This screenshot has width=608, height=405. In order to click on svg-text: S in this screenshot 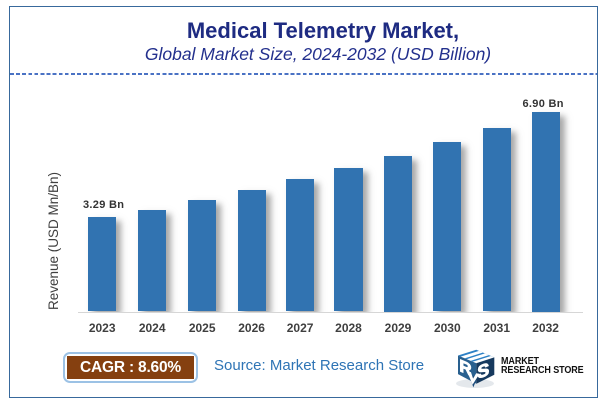, I will do `click(483, 370)`.